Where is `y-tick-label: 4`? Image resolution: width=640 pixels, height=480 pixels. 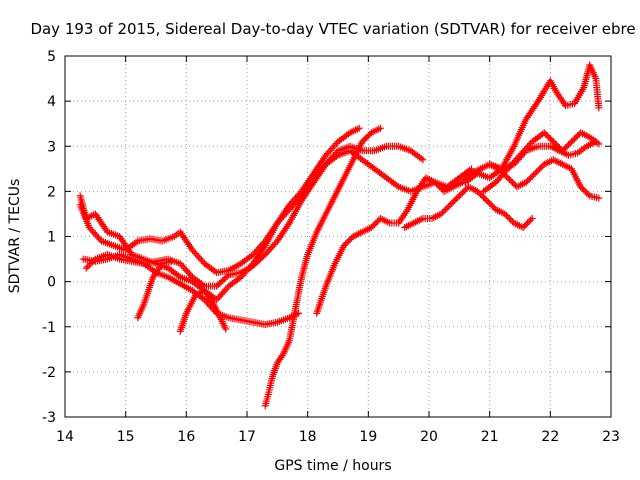
y-tick-label: 4 is located at coordinates (51, 102).